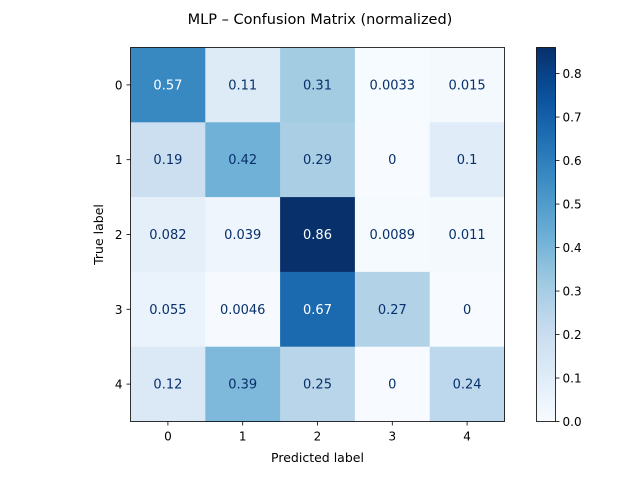  Describe the element at coordinates (318, 437) in the screenshot. I see `x-tick-label: 2` at that location.